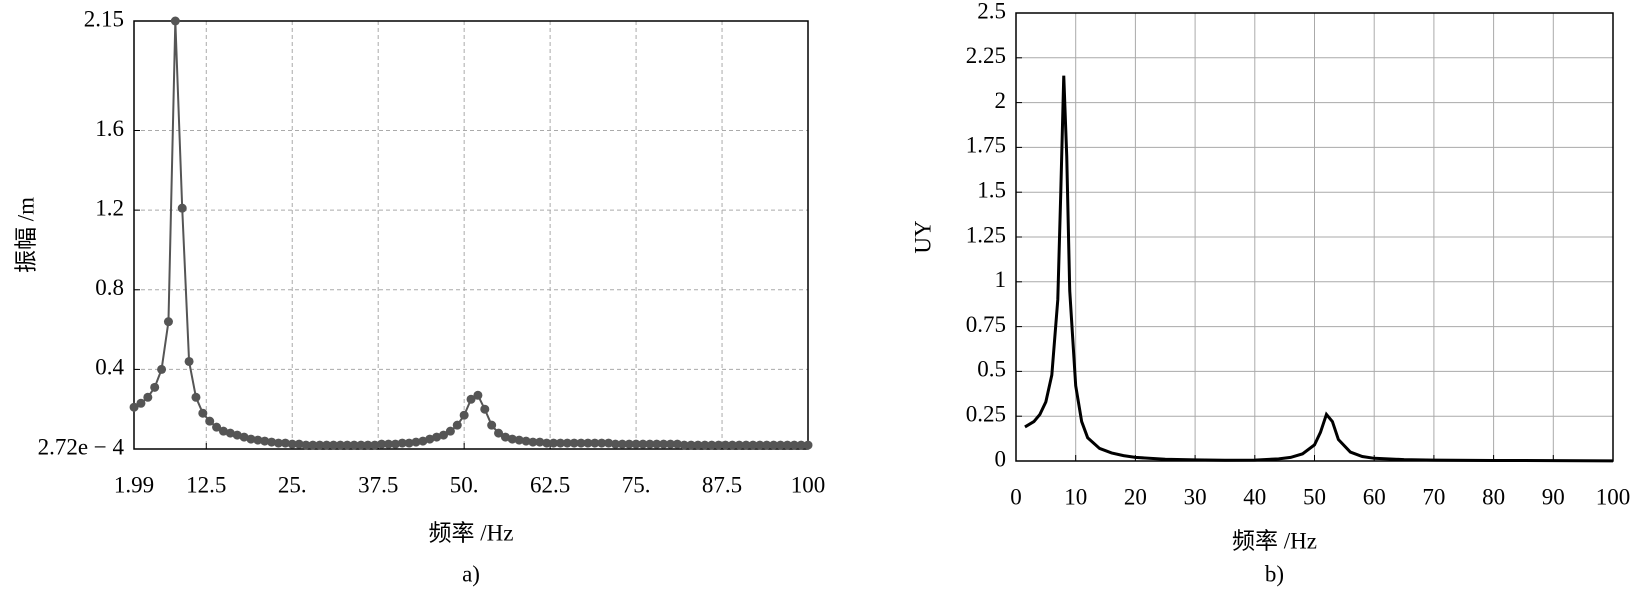  Describe the element at coordinates (991, 11) in the screenshot. I see `y-tick-label: 2.5` at that location.